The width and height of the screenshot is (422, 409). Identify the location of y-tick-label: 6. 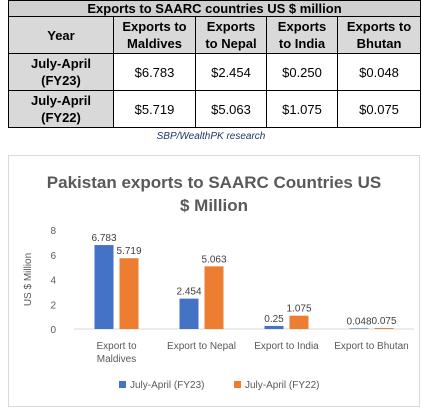
(53, 256).